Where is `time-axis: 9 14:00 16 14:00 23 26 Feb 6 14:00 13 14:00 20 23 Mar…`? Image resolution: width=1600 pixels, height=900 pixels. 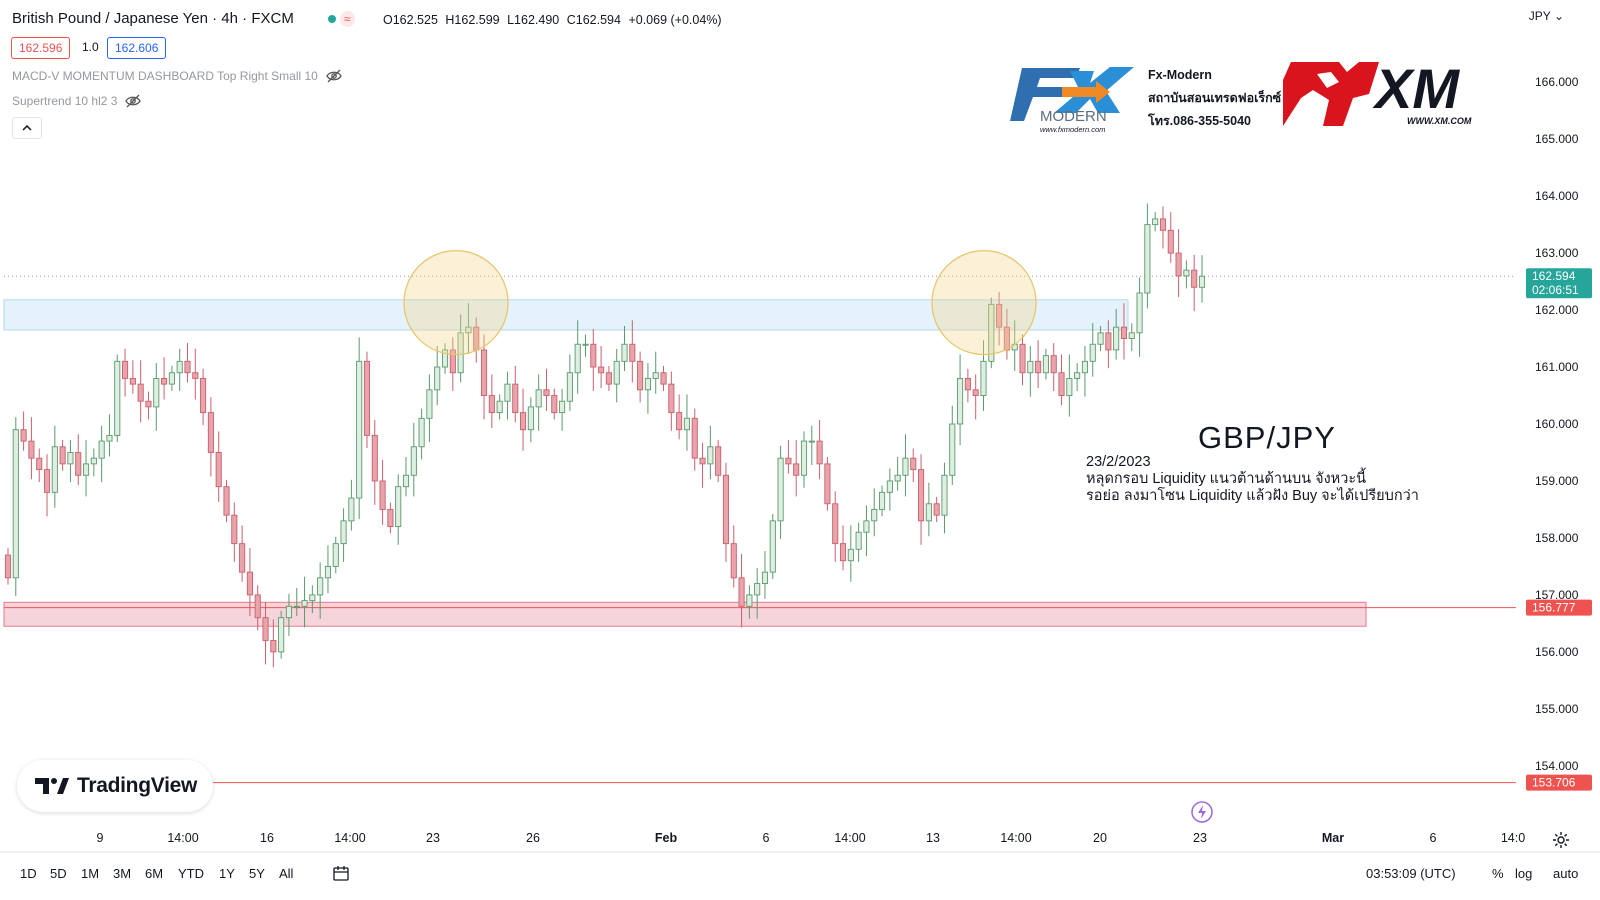
time-axis: 9 14:00 16 14:00 23 26 Feb 6 14:00 13 14:00 20 23 Mar… is located at coordinates (800, 842).